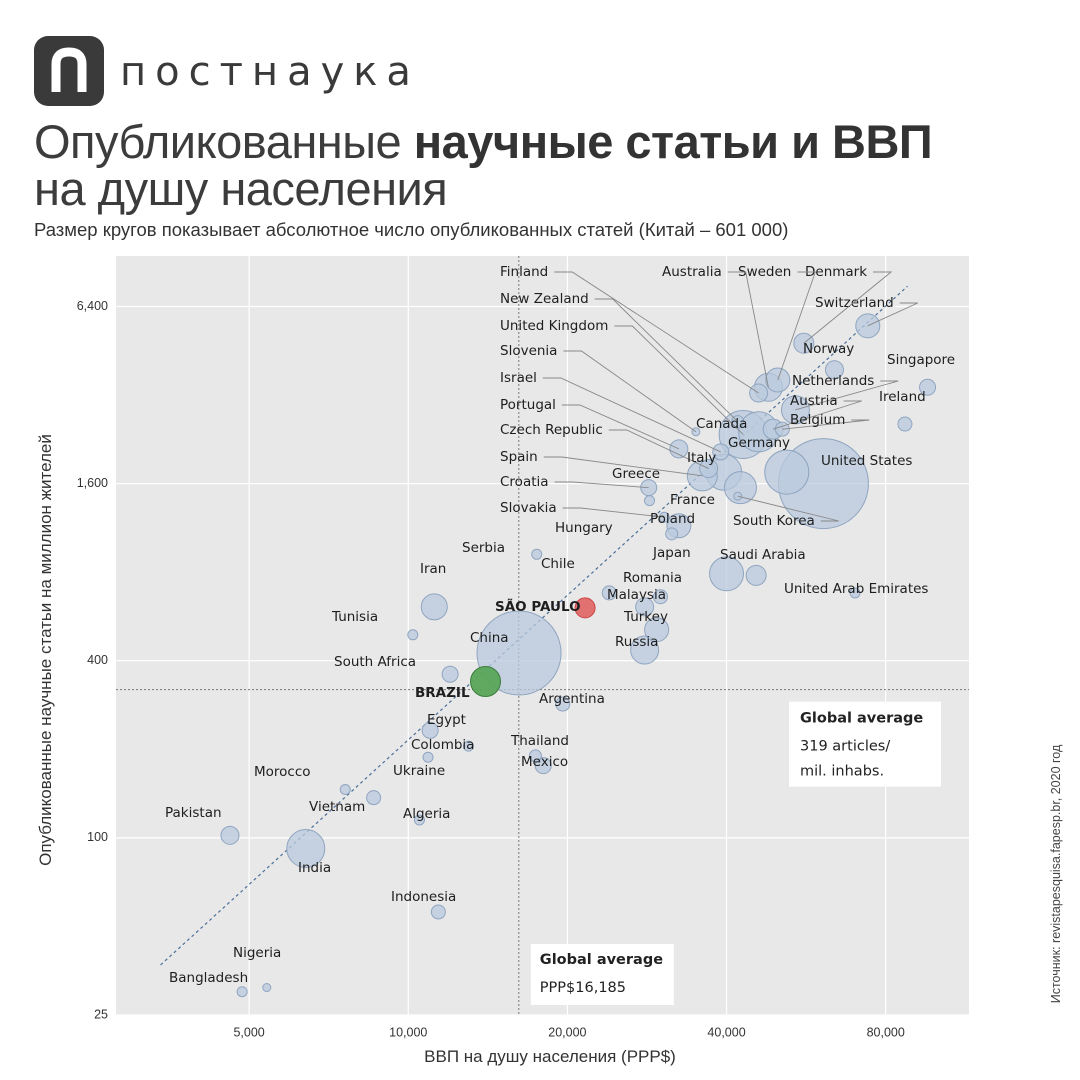  Describe the element at coordinates (834, 370) in the screenshot. I see `bubble-norway` at that location.